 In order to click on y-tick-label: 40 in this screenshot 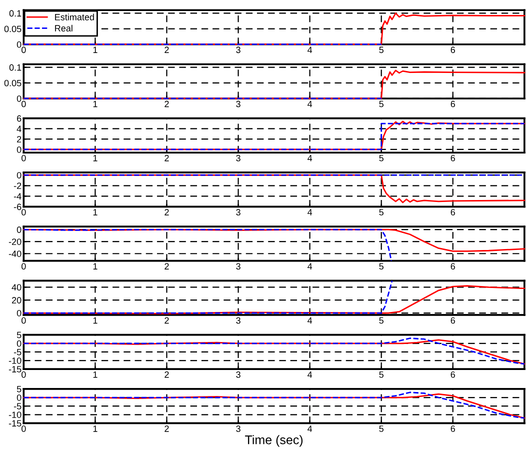, I will do `click(17, 287)`.